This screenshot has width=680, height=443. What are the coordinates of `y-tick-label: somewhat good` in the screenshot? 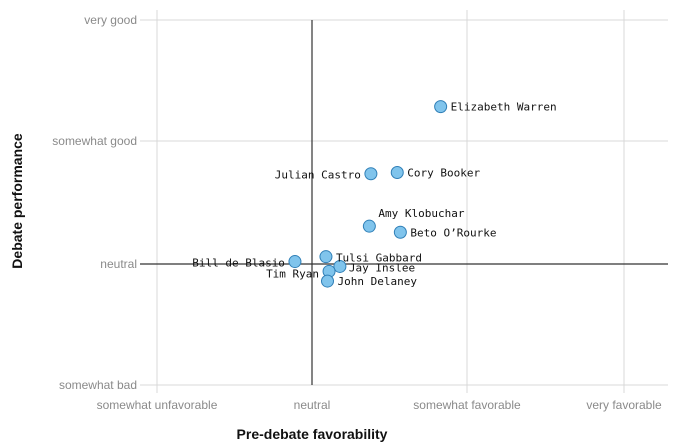 It's located at (94, 141).